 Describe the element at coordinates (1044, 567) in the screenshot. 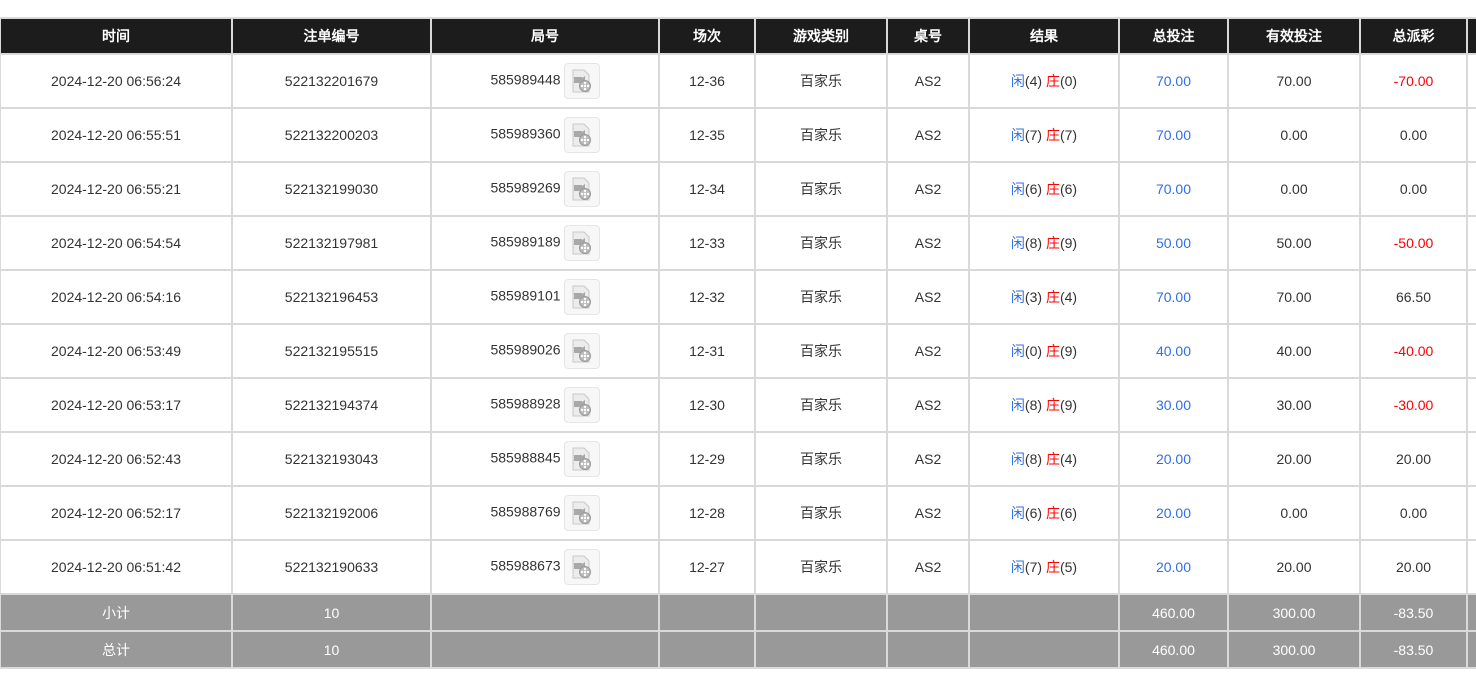

I see `result-cell: 闲(7) 庄(5)` at that location.